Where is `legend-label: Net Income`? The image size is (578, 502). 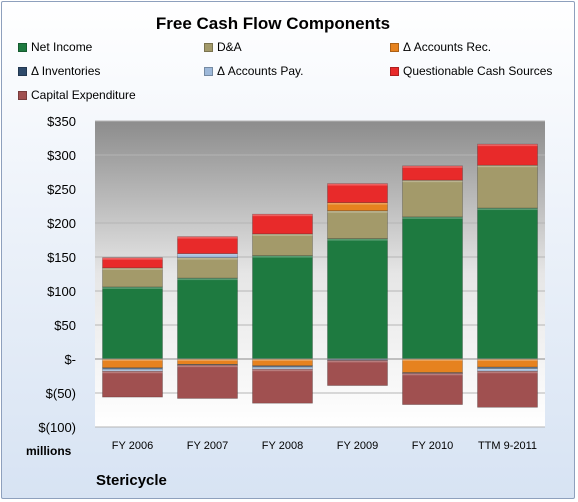 legend-label: Net Income is located at coordinates (62, 47).